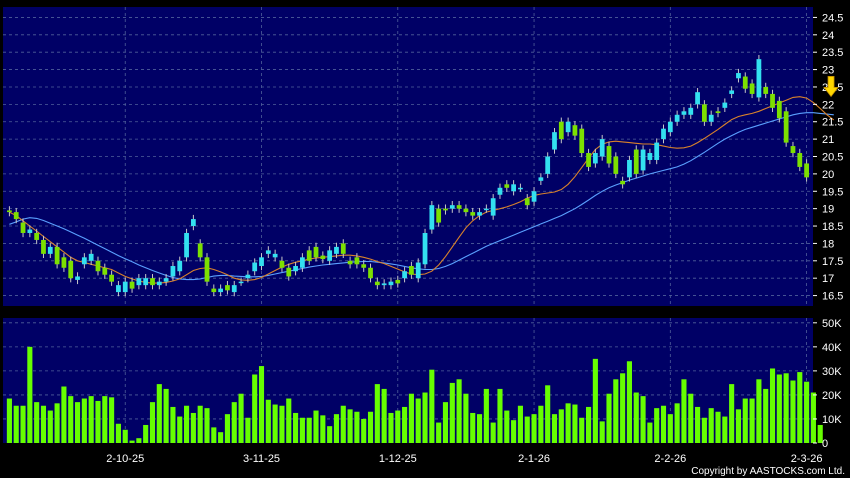 Image resolution: width=850 pixels, height=478 pixels. What do you see at coordinates (534, 459) in the screenshot?
I see `x-tick-label: 2-1-26` at bounding box center [534, 459].